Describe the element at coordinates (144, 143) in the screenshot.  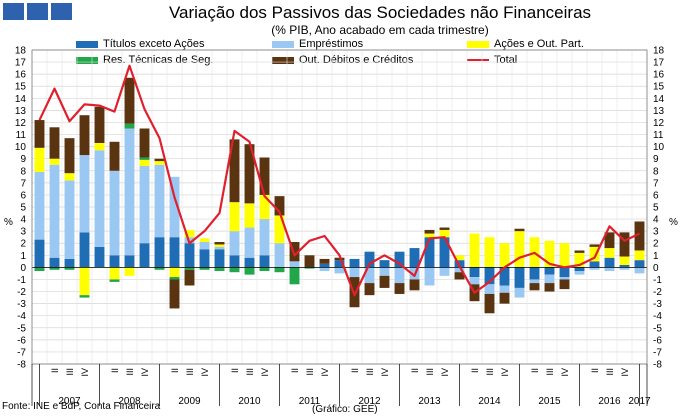
I see `bar-segment-4-2008Q4` at that location.